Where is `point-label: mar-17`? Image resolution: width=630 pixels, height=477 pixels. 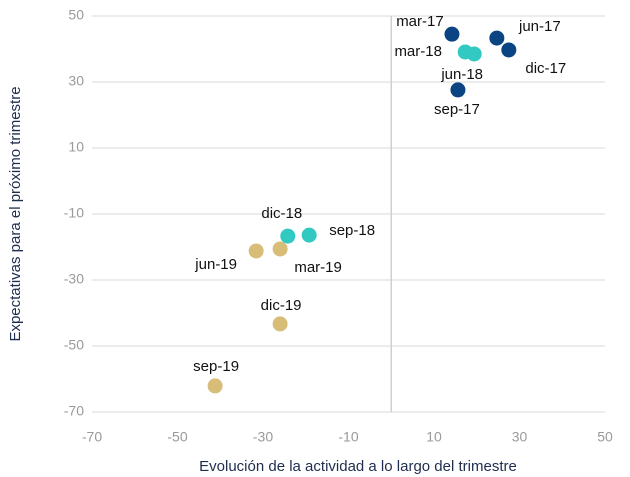 point-label: mar-17 is located at coordinates (420, 21).